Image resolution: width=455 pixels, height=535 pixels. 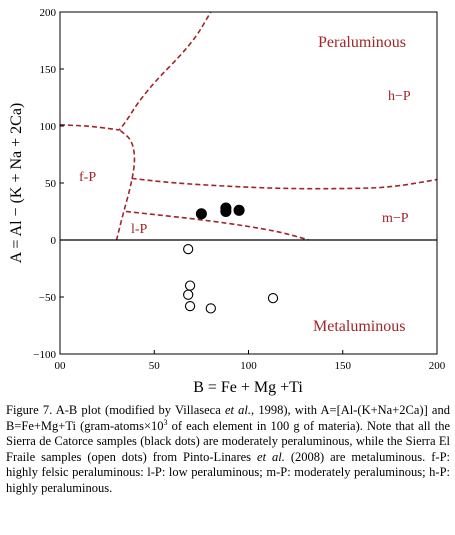 I want to click on x-tick-label: 150, so click(x=343, y=366).